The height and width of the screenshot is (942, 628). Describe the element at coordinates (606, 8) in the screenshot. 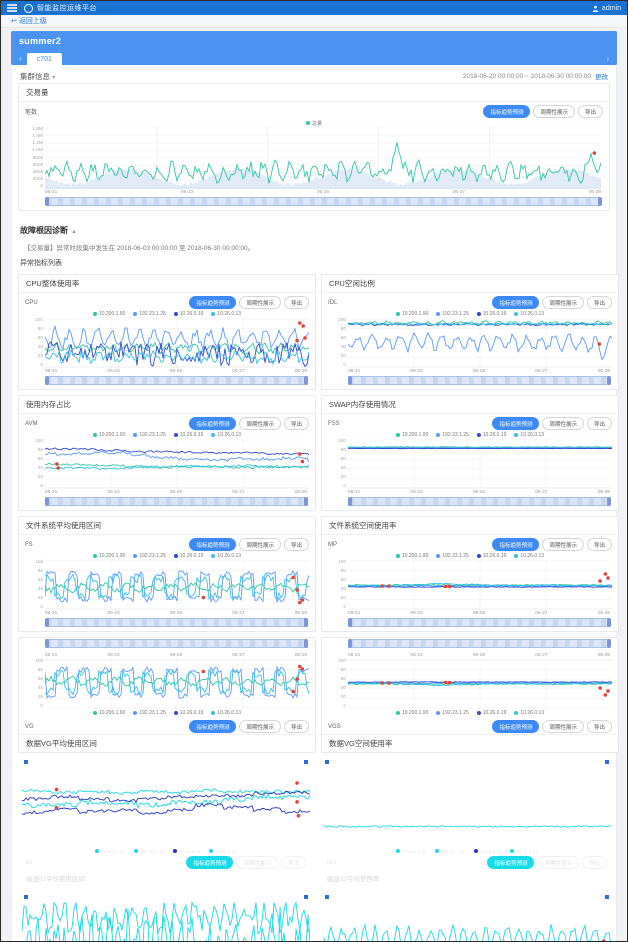

I see `user-menu: admin` at that location.